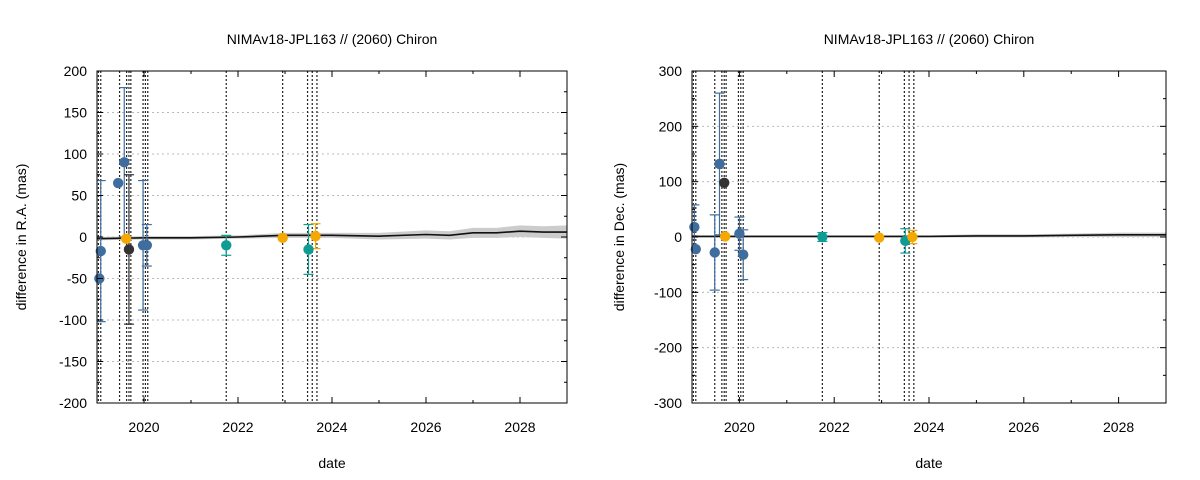 This screenshot has height=480, width=1200. I want to click on y-tick-label: -300, so click(668, 403).